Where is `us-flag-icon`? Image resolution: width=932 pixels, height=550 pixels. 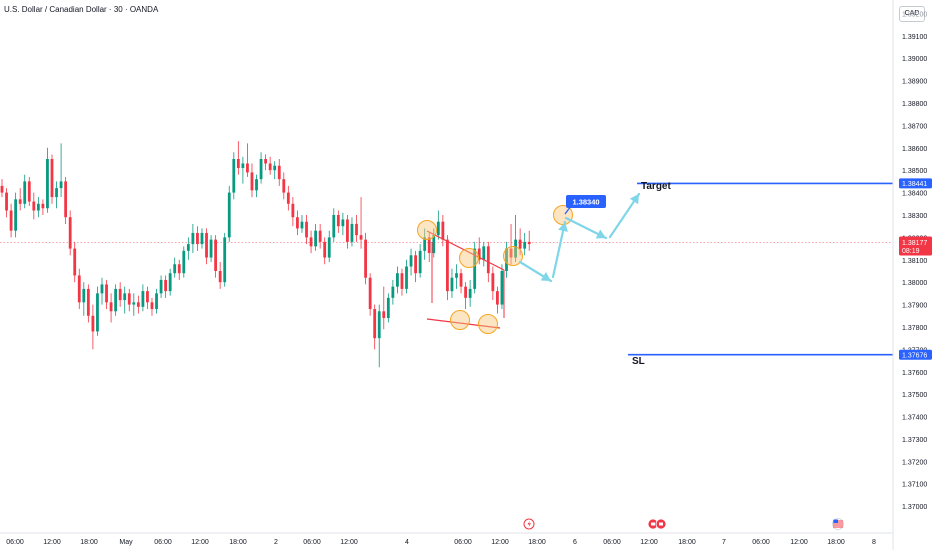
us-flag-icon is located at coordinates (838, 524).